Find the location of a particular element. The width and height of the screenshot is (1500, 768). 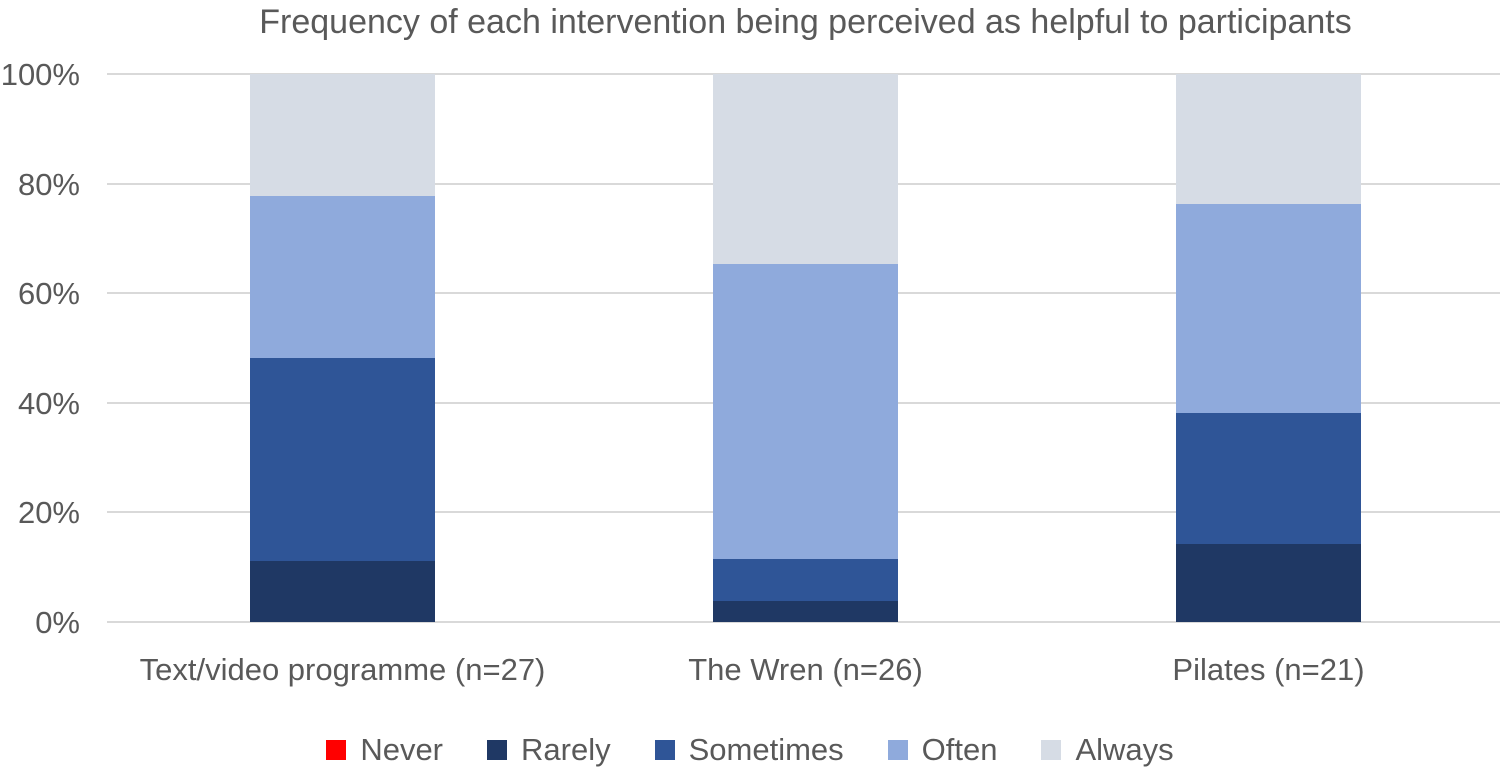

x-axis-category-label: Pilates (n=21) is located at coordinates (1268, 669).